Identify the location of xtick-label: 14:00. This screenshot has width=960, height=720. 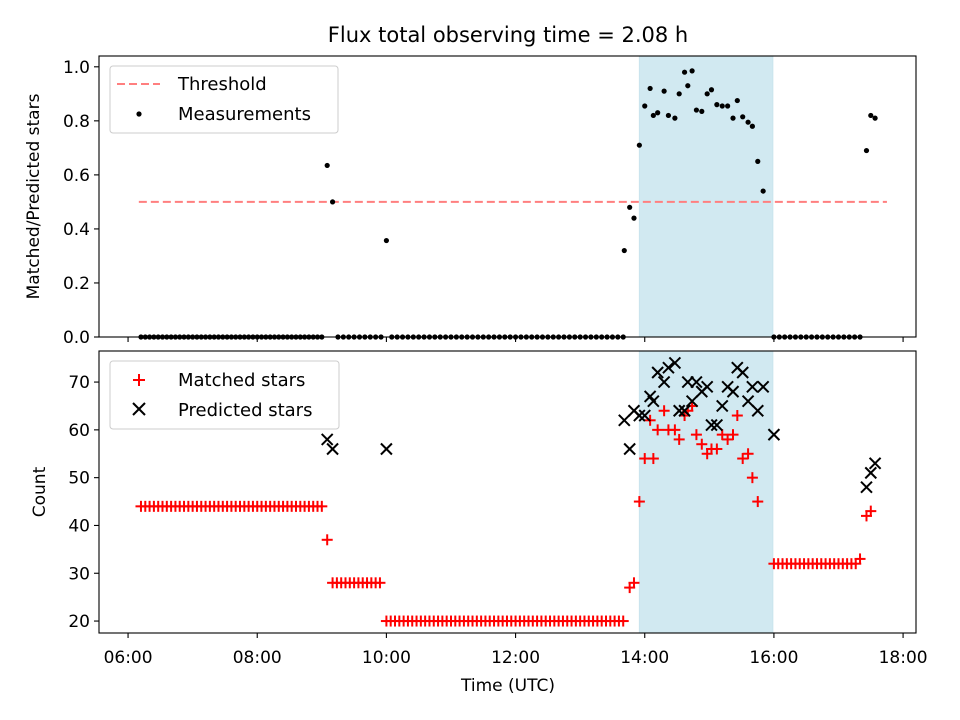
(644, 658).